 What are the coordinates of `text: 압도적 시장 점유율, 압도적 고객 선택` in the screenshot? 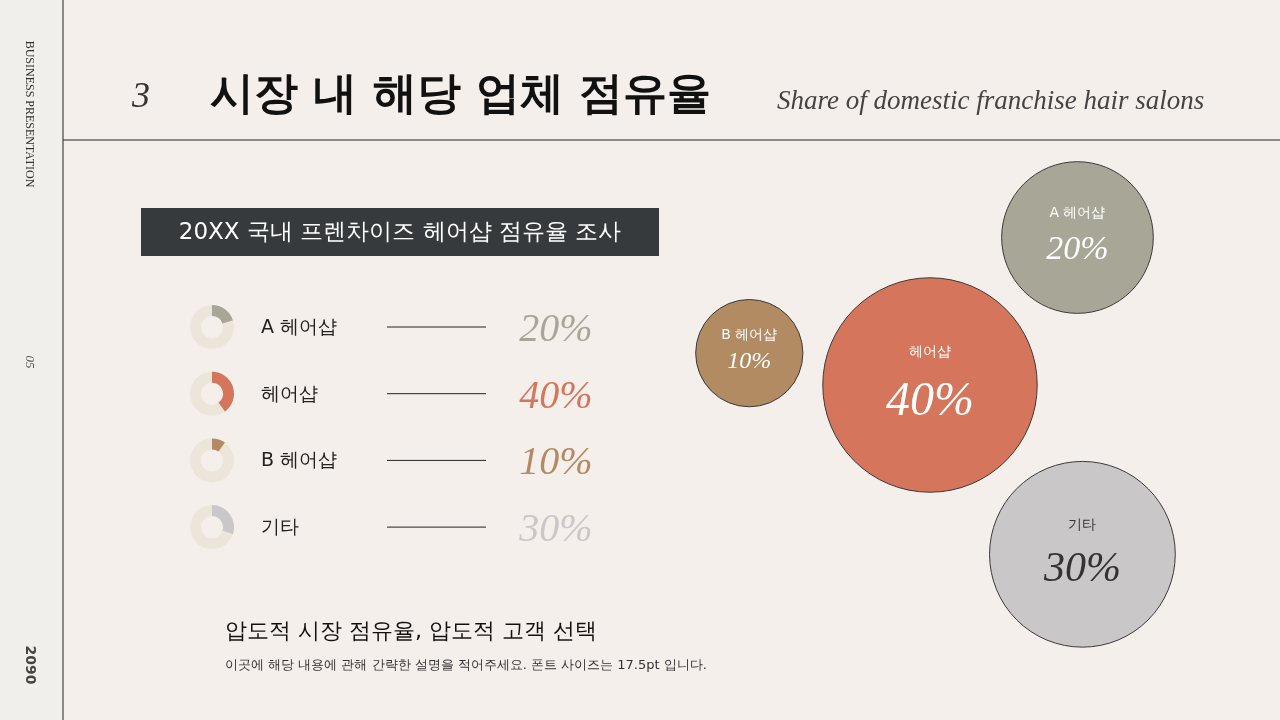 It's located at (411, 630).